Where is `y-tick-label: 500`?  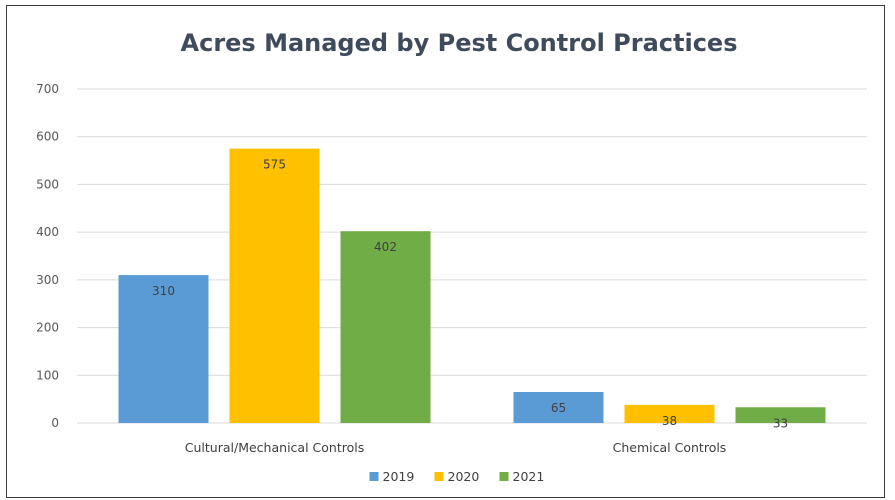
y-tick-label: 500 is located at coordinates (47, 184).